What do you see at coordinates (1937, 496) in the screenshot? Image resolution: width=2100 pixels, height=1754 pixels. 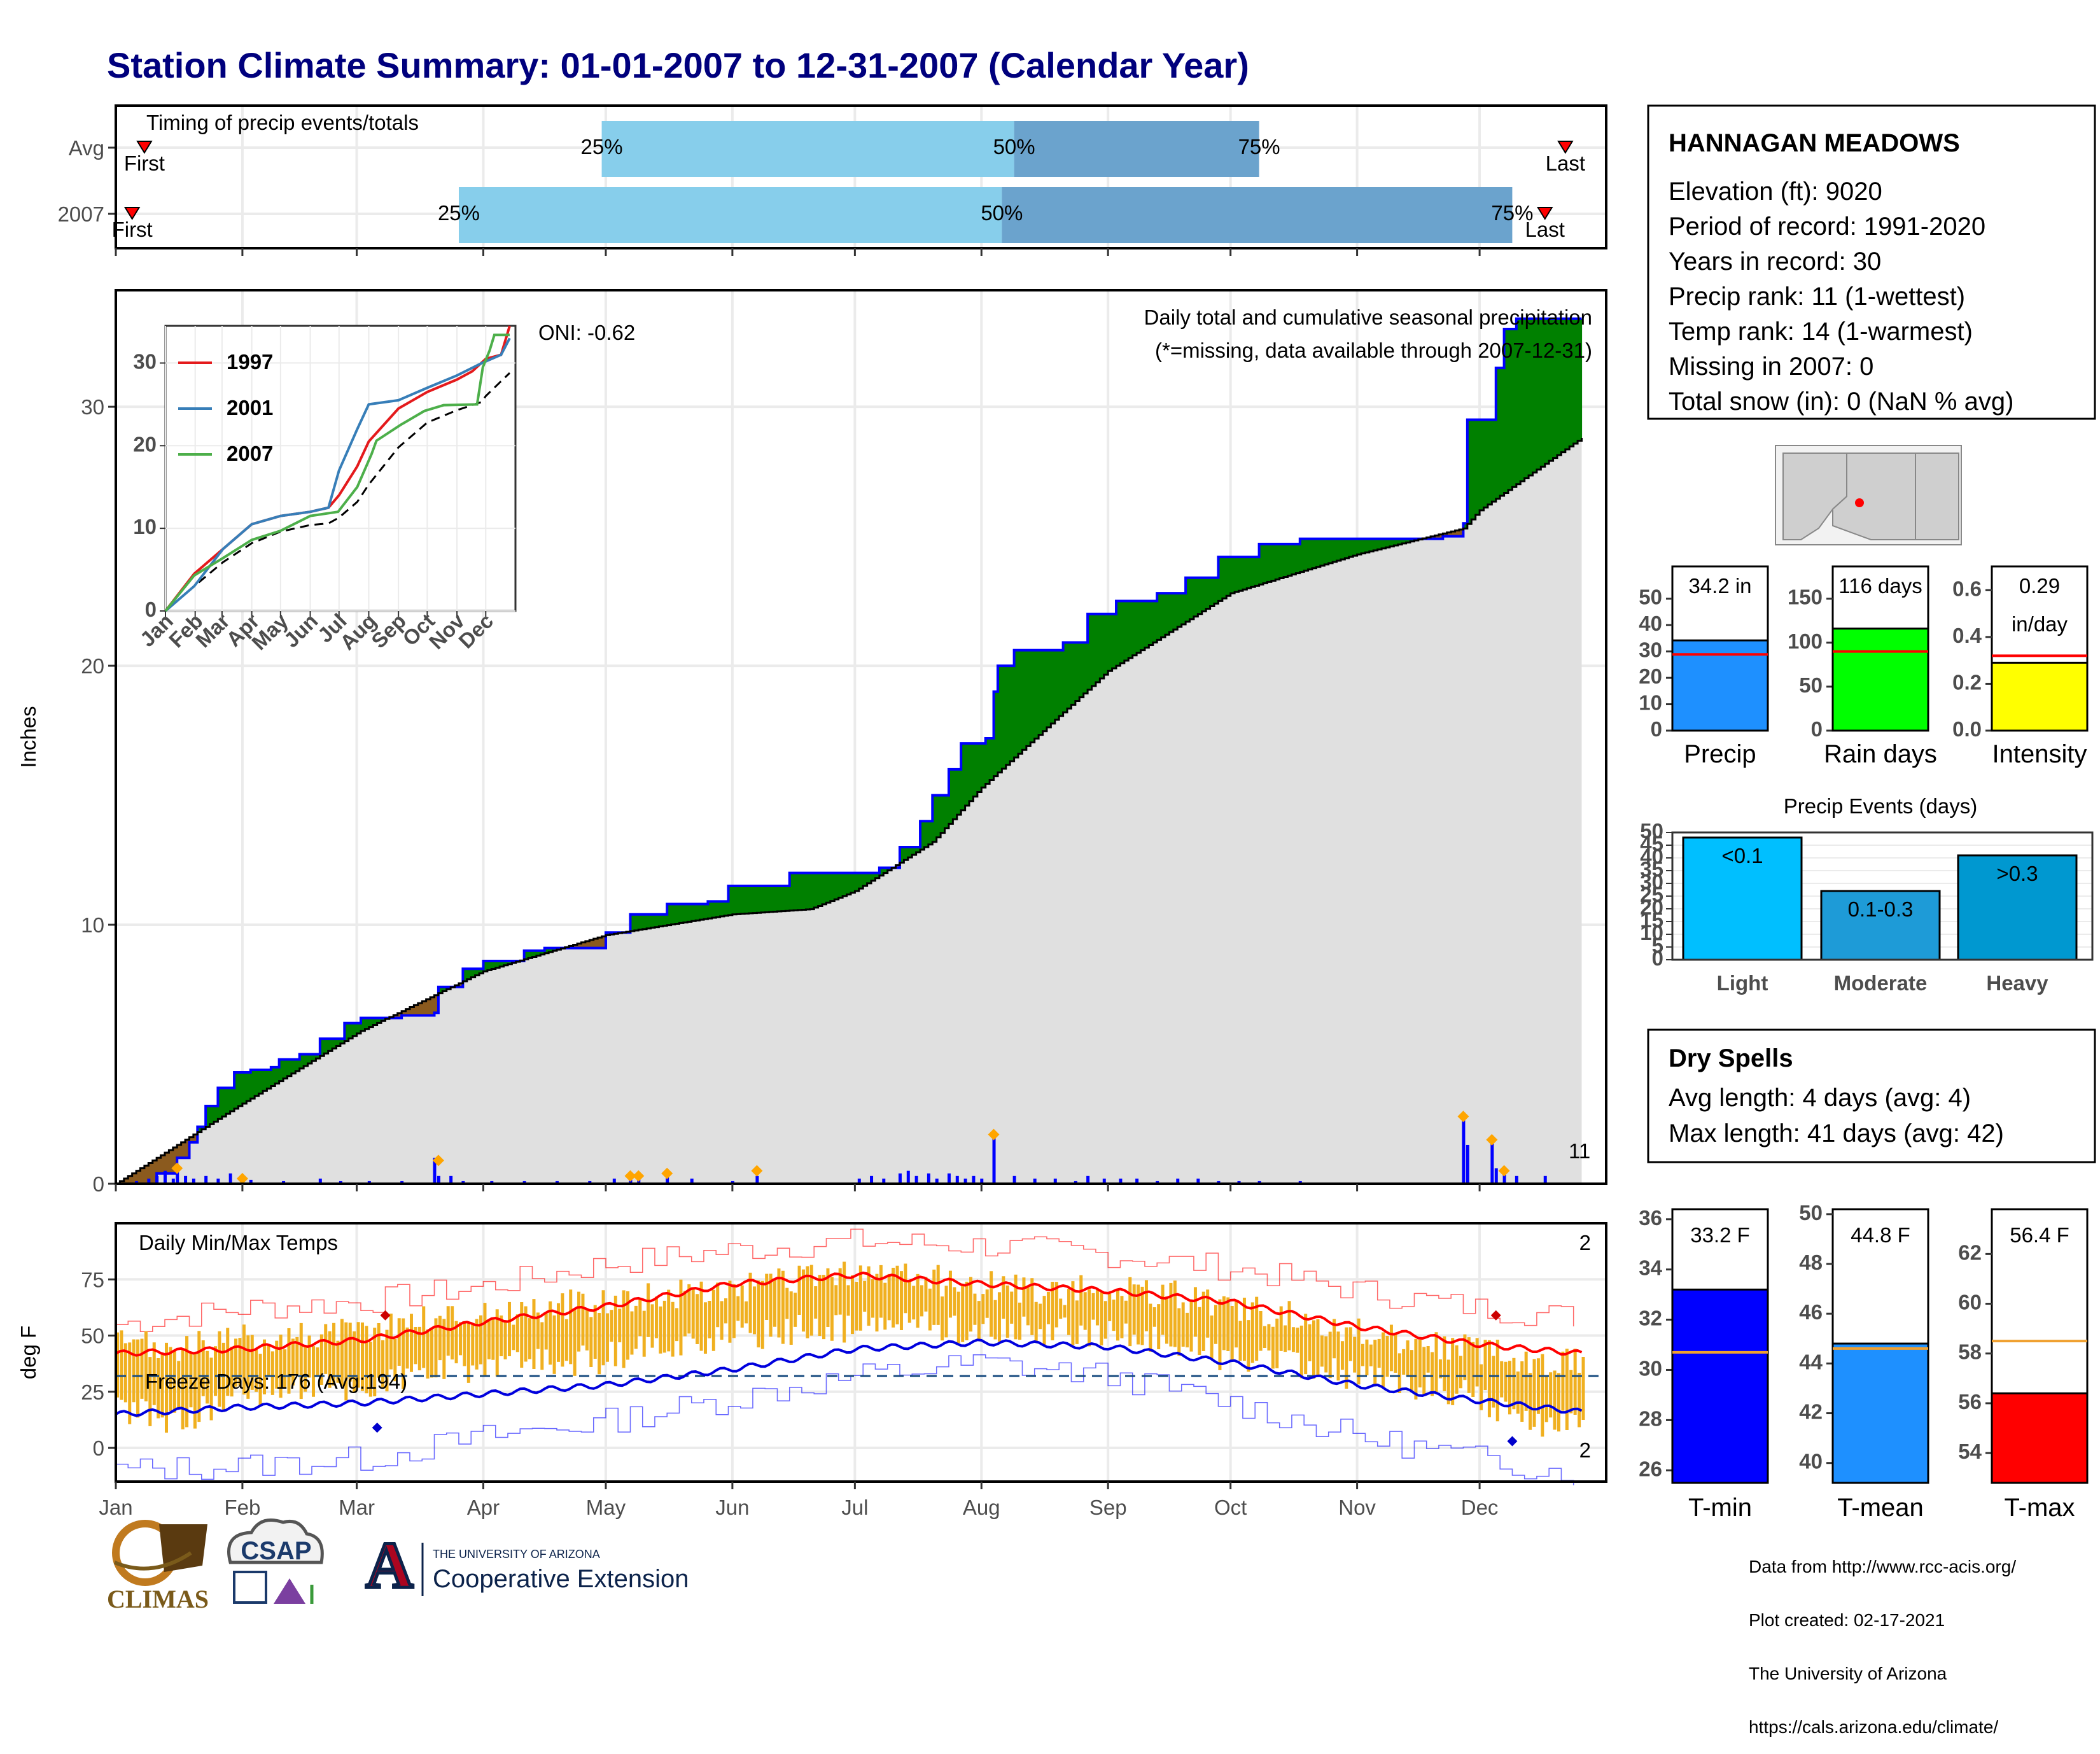 I see `map-region-east` at bounding box center [1937, 496].